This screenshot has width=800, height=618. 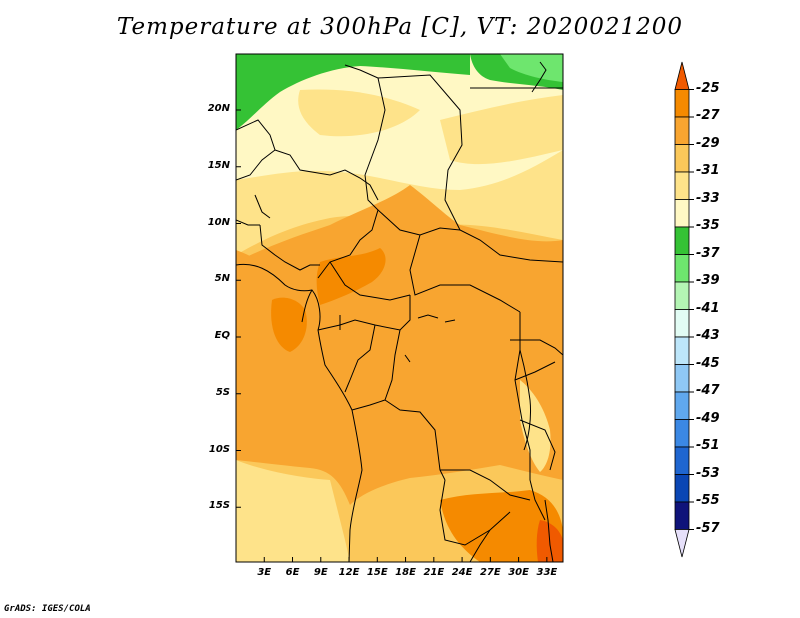 I want to click on longitude-label: 24E, so click(x=462, y=572).